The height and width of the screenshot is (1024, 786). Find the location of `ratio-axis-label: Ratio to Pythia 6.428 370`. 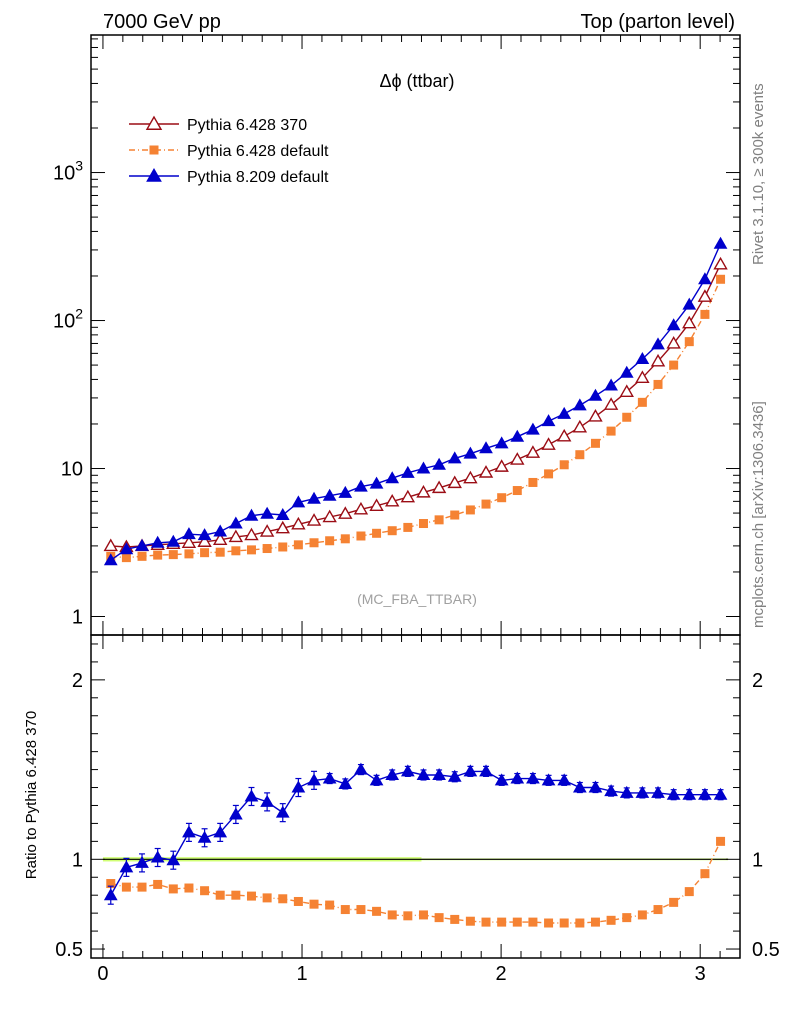

ratio-axis-label: Ratio to Pythia 6.428 370 is located at coordinates (31, 795).